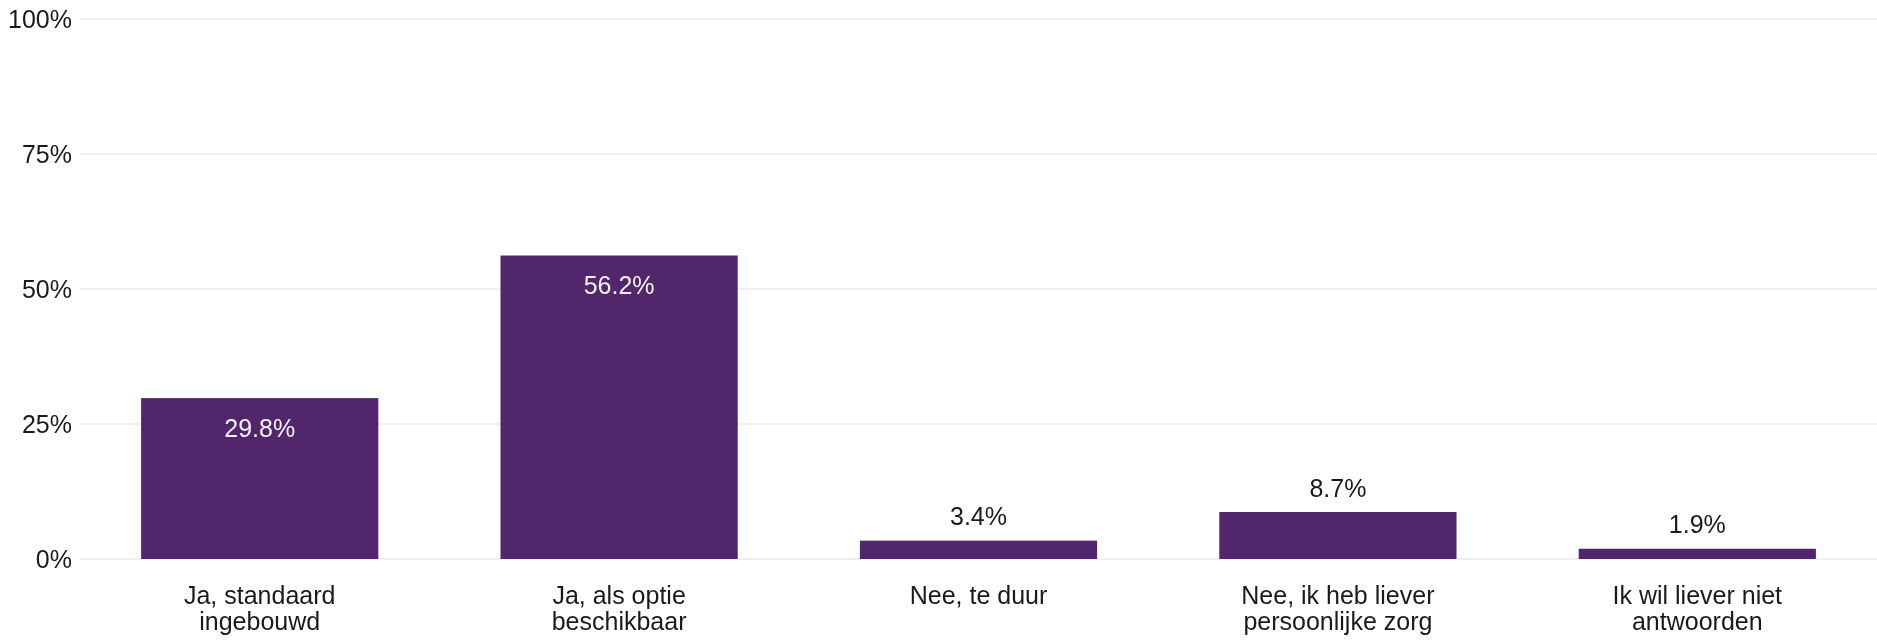  What do you see at coordinates (259, 608) in the screenshot?
I see `x-tick-label: Ja, standaard ingebouwd` at bounding box center [259, 608].